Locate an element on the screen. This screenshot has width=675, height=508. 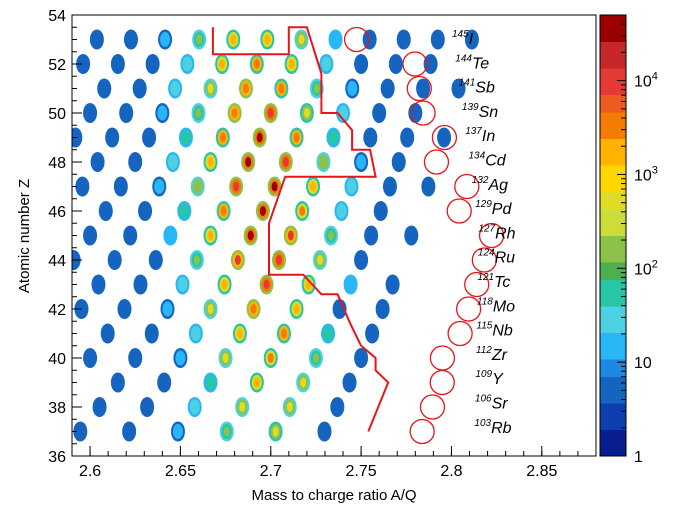
isotope-mass-number: 118 is located at coordinates (485, 301).